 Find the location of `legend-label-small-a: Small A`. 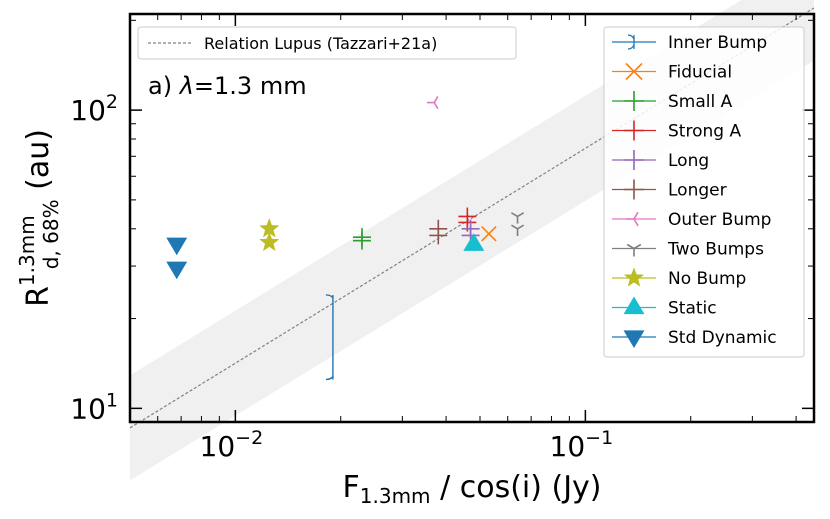

legend-label-small-a: Small A is located at coordinates (700, 102).